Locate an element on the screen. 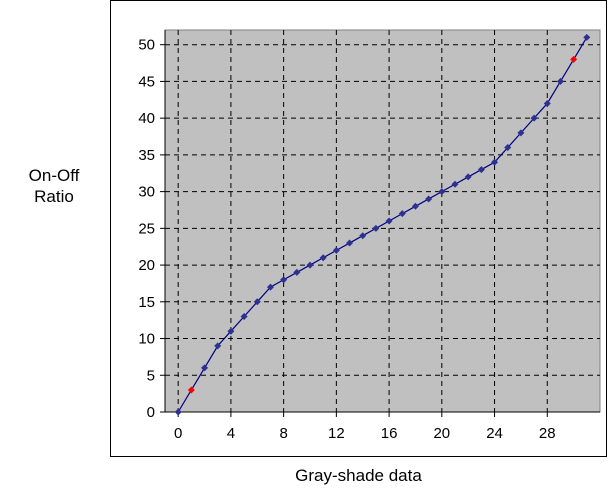 The image size is (608, 495). y-tick-label: 40 is located at coordinates (146, 118).